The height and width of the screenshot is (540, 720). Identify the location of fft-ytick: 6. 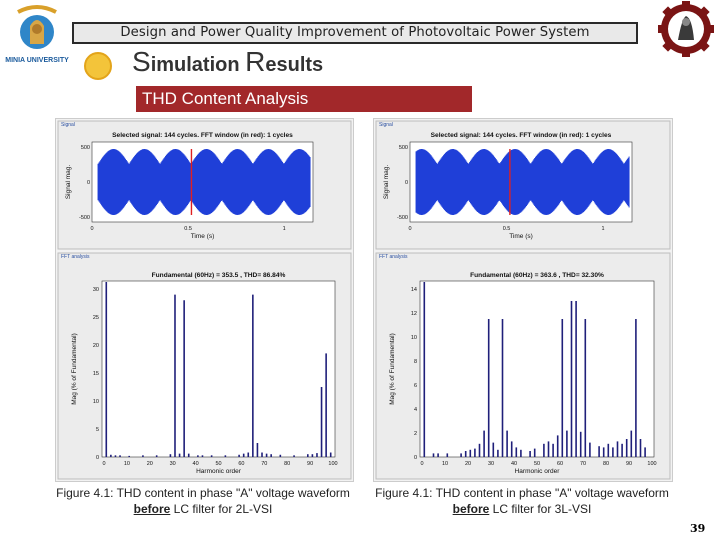
(415, 386).